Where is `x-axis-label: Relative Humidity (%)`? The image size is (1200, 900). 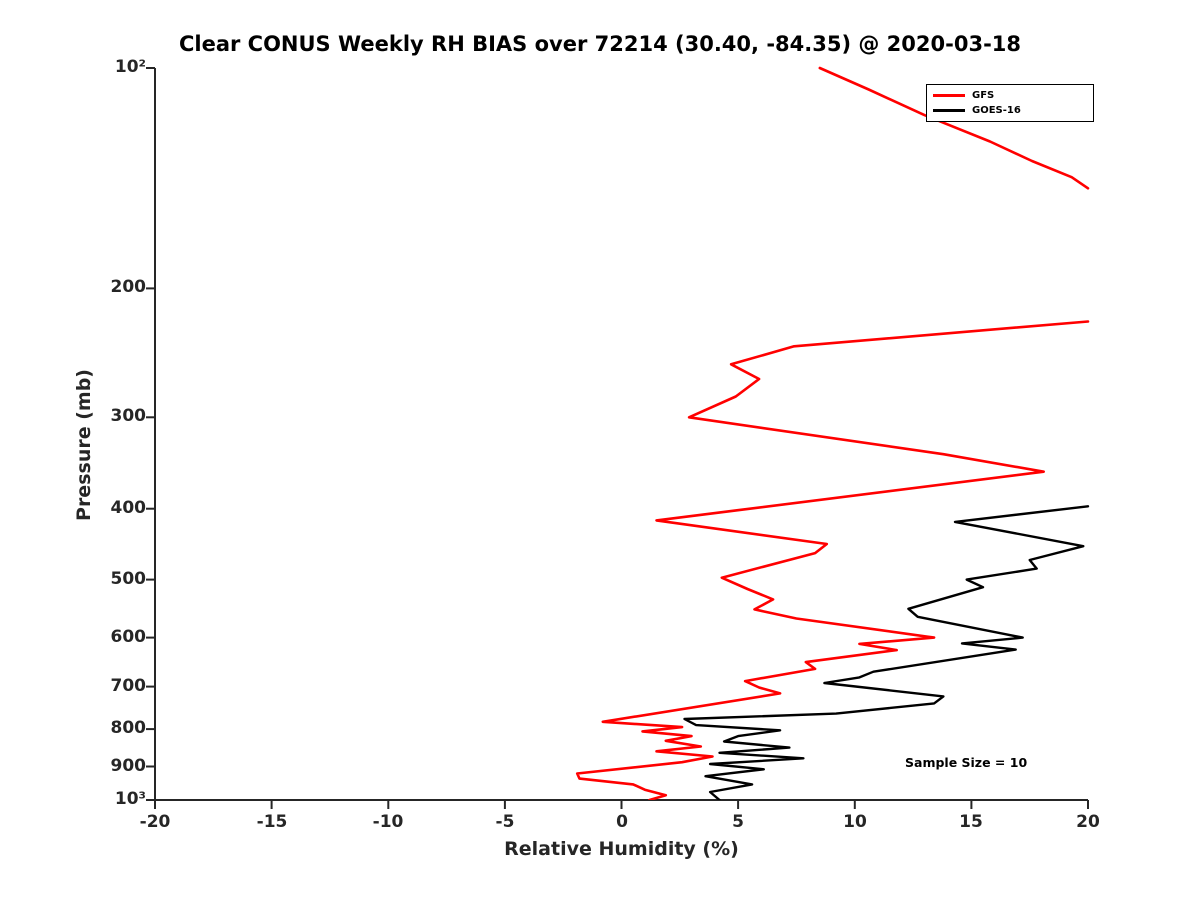
x-axis-label: Relative Humidity (%) is located at coordinates (621, 849).